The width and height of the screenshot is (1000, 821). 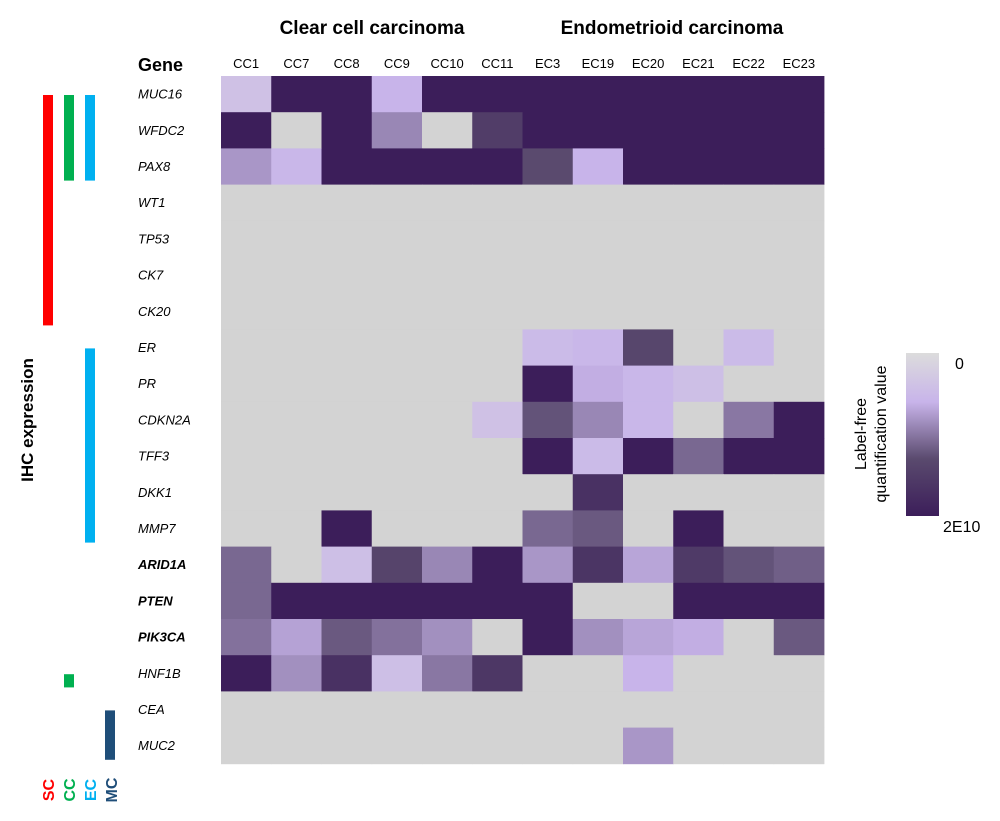 What do you see at coordinates (151, 709) in the screenshot?
I see `row-label: CEA` at bounding box center [151, 709].